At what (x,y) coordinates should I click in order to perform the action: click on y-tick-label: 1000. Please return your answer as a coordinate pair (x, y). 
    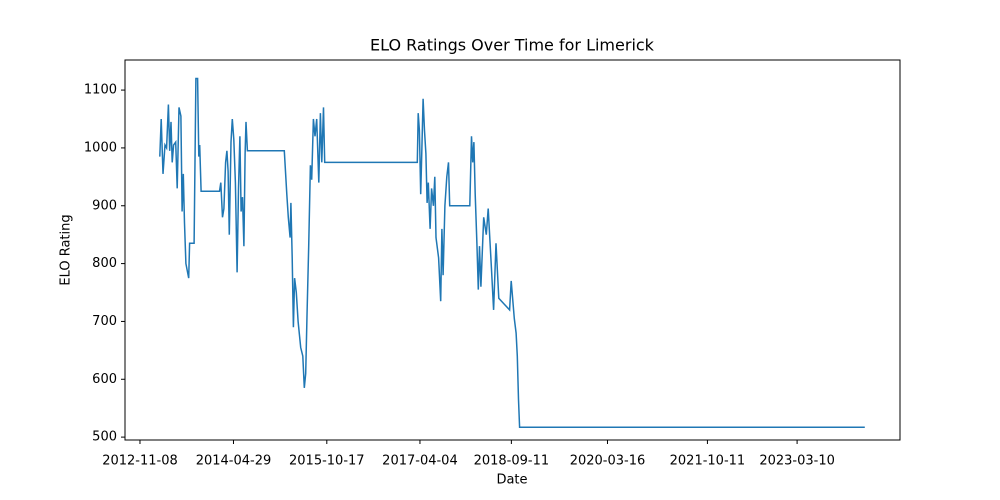
    Looking at the image, I should click on (100, 147).